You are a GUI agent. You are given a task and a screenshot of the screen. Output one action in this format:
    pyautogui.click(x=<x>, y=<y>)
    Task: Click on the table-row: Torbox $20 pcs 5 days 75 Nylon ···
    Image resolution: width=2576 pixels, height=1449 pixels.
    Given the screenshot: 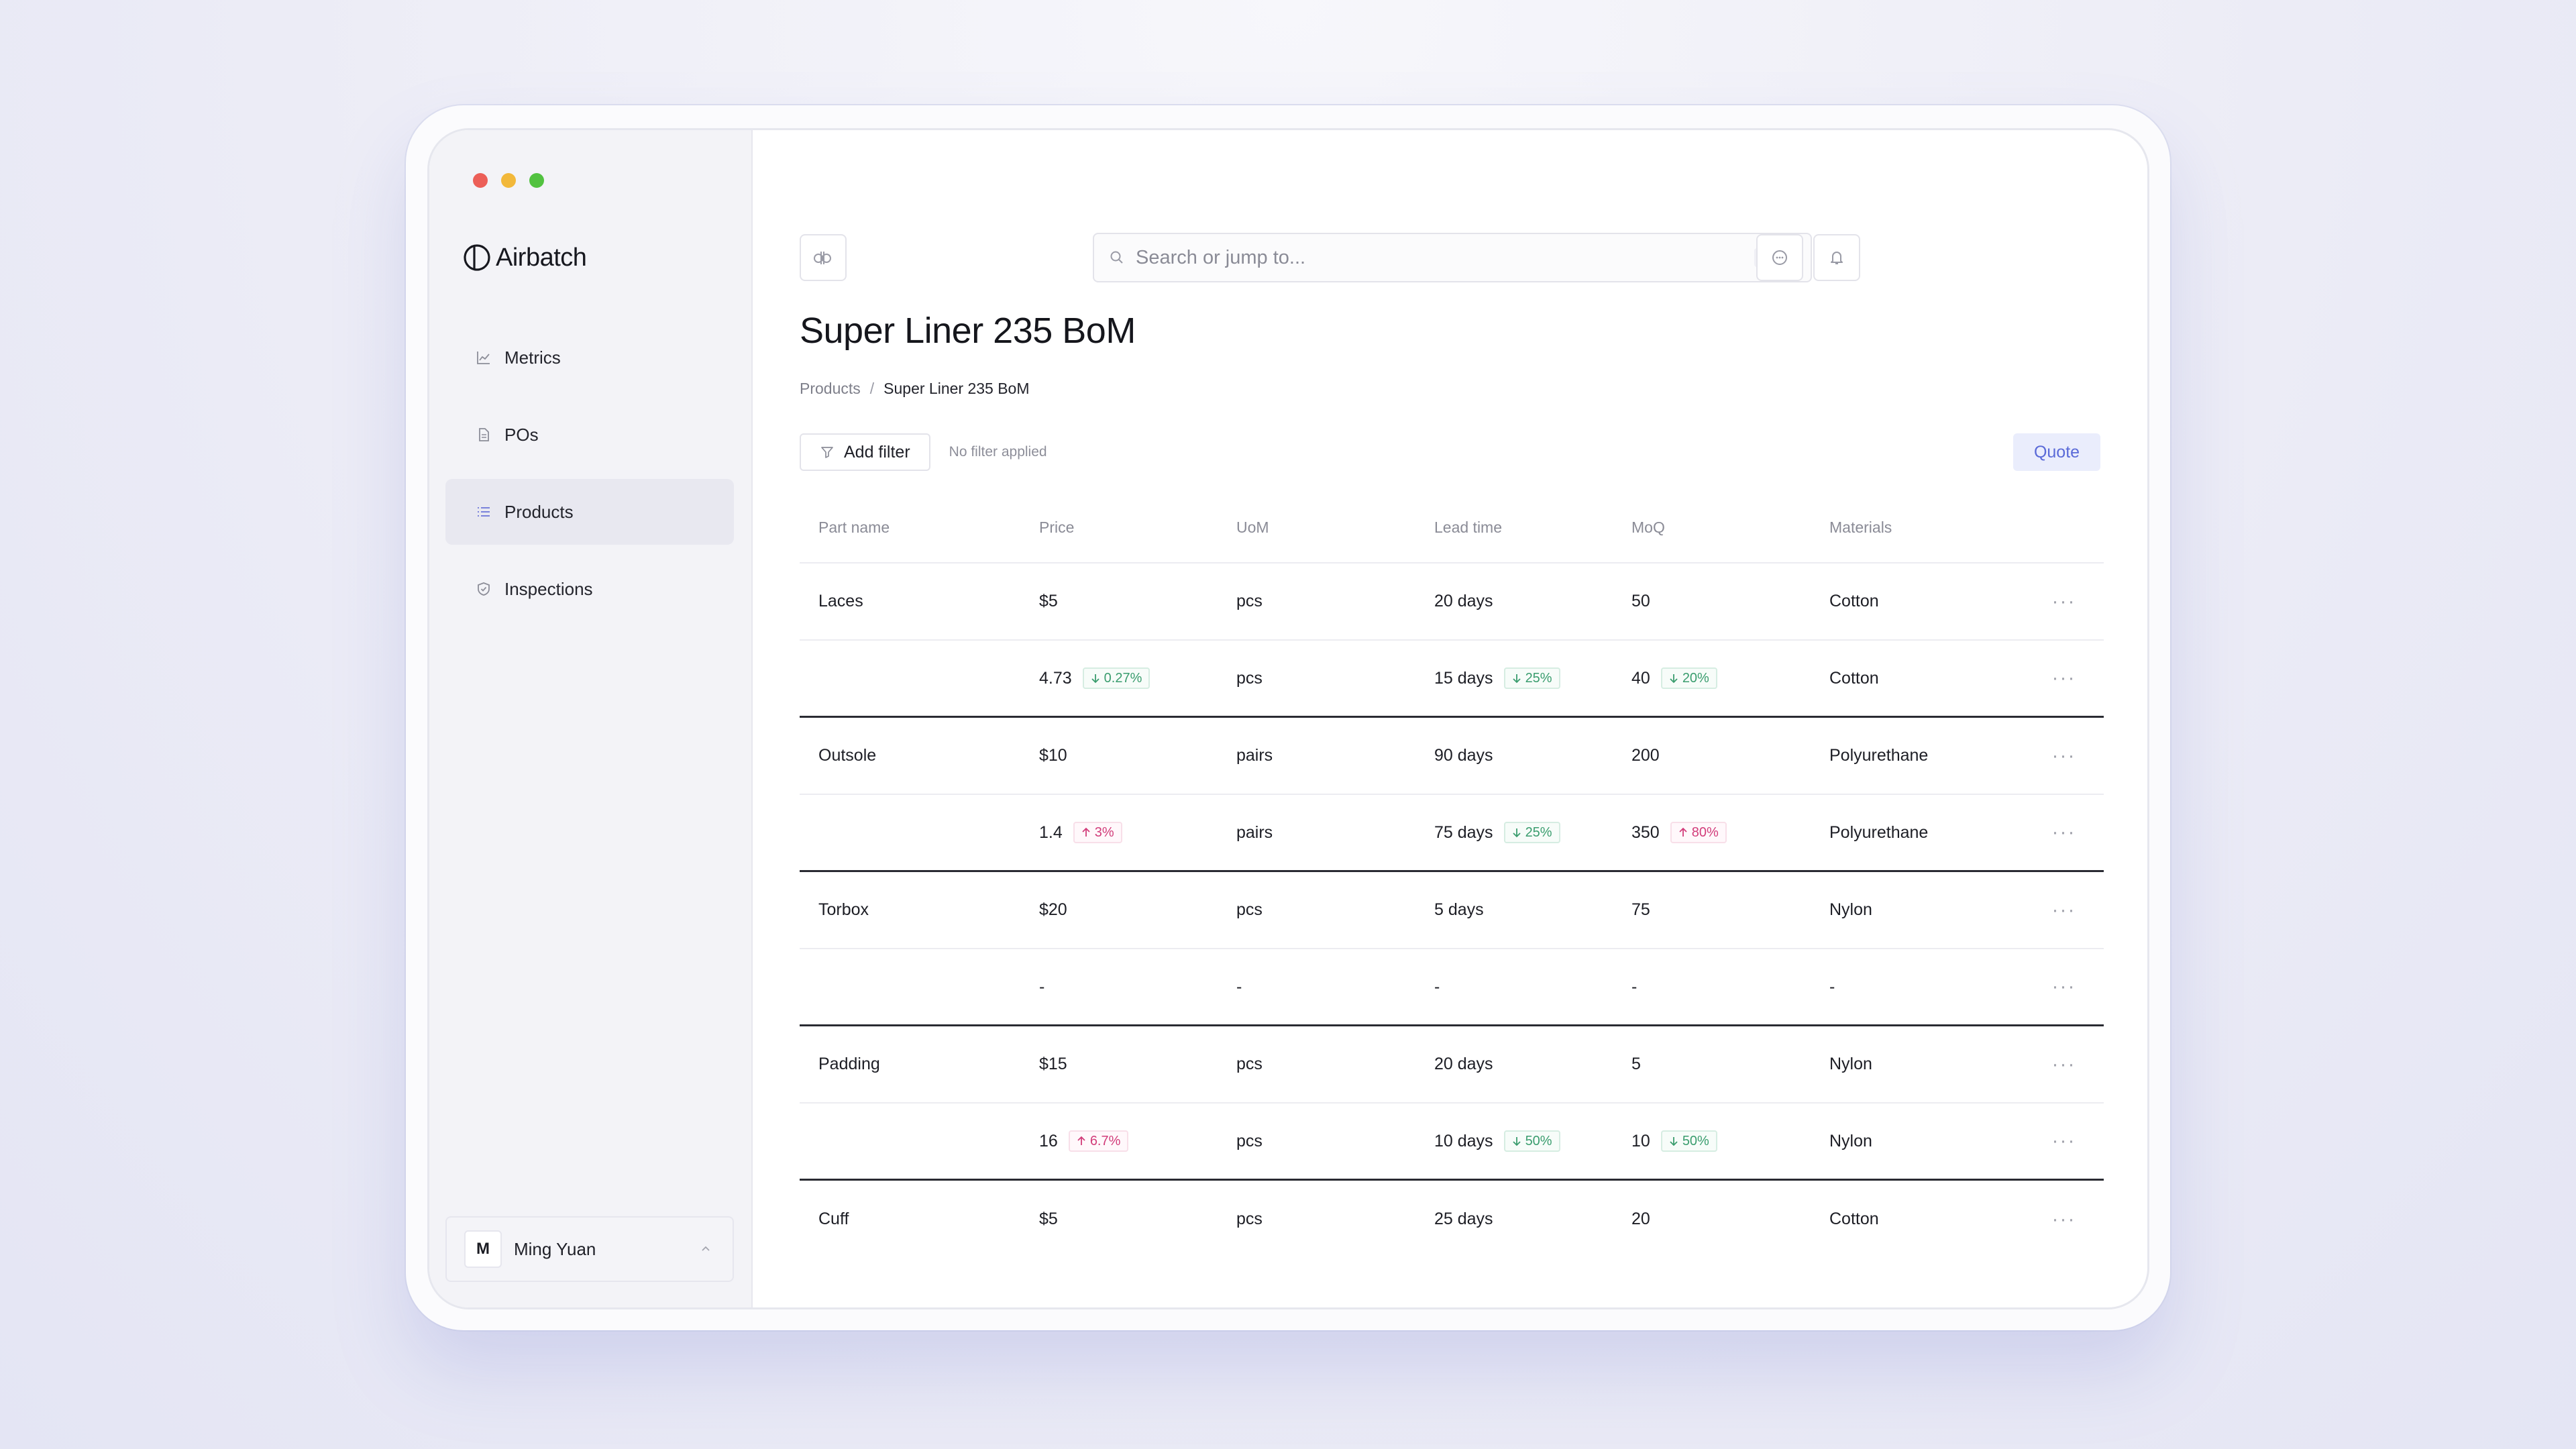 What is the action you would take?
    pyautogui.click(x=1452, y=910)
    